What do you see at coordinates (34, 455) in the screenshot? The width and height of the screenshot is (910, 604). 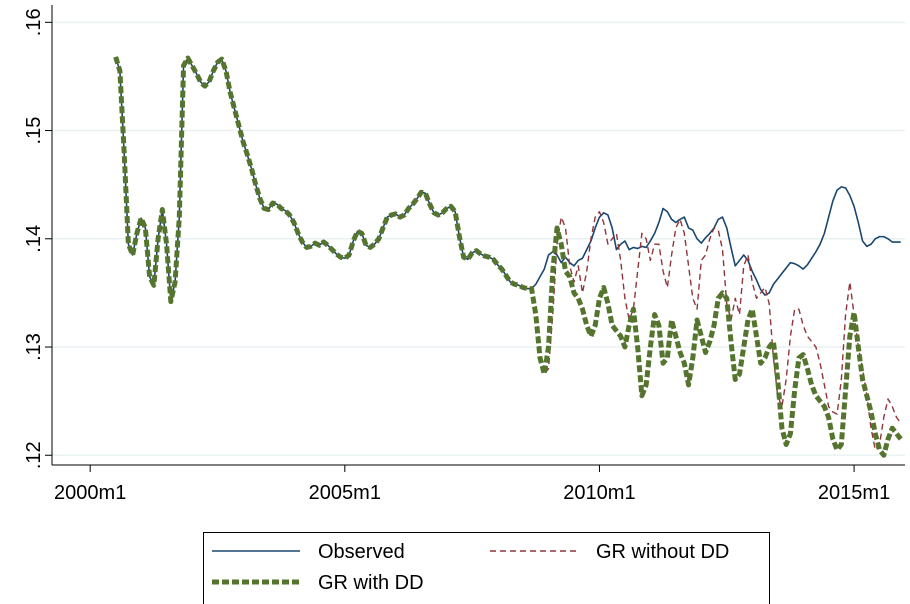 I see `y-tick-label: .12` at bounding box center [34, 455].